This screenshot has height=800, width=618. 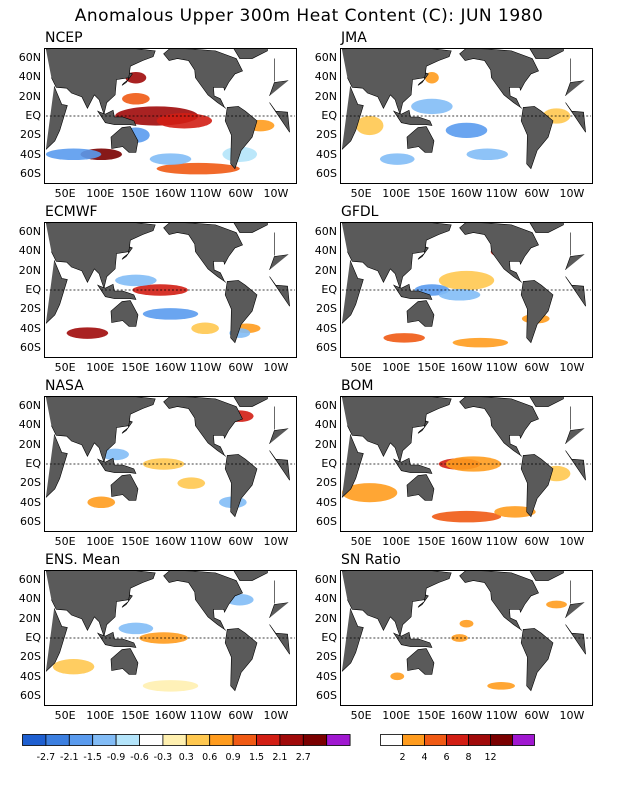 What do you see at coordinates (457, 748) in the screenshot?
I see `sn-ratio-colorbar: 2 4 6 8 12` at bounding box center [457, 748].